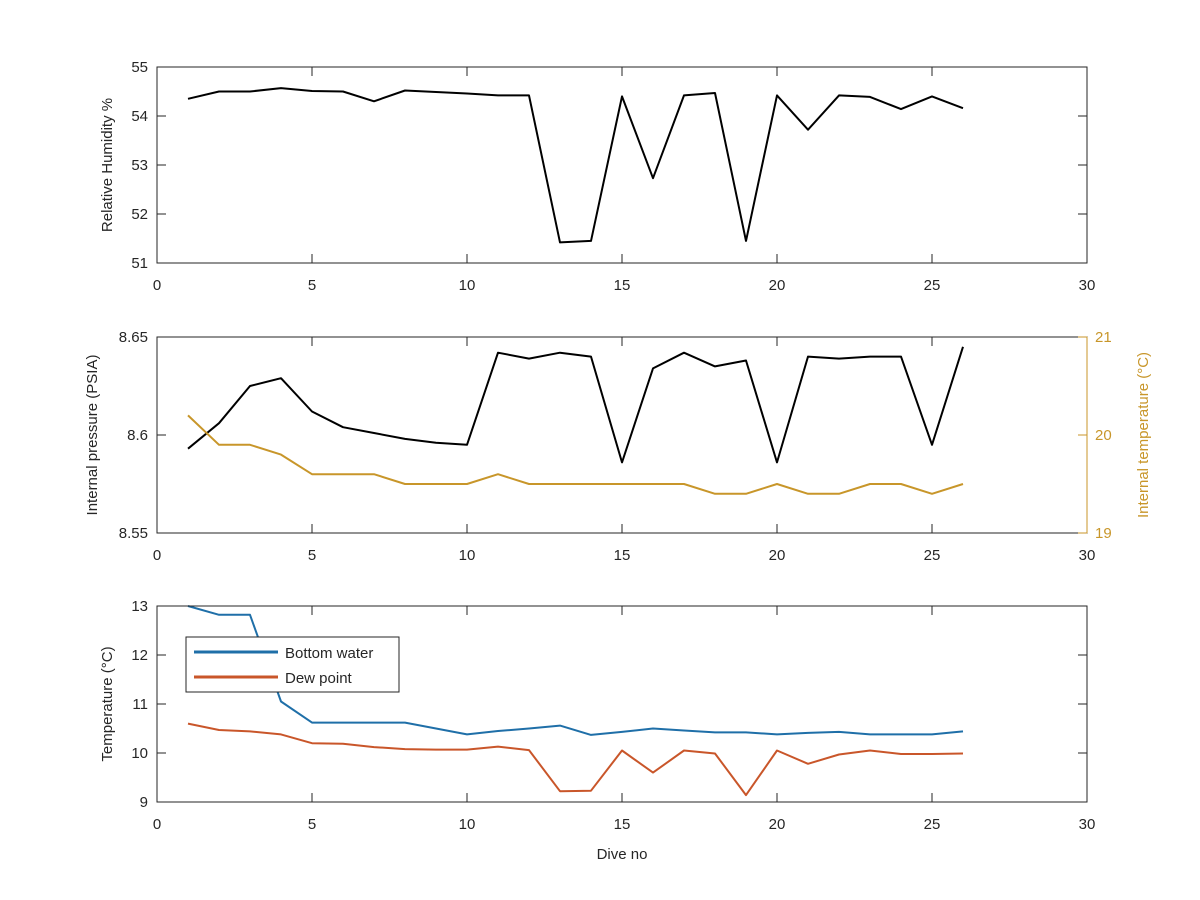 The image size is (1200, 900). Describe the element at coordinates (139, 214) in the screenshot. I see `y-tick-label: 52` at that location.